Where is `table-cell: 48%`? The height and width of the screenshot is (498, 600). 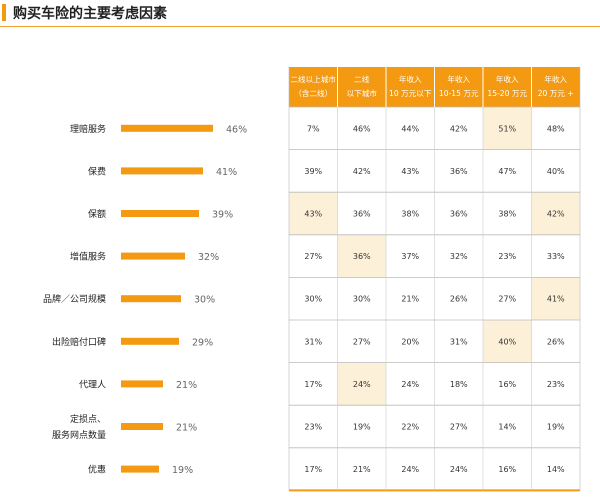
table-cell: 48% is located at coordinates (556, 128).